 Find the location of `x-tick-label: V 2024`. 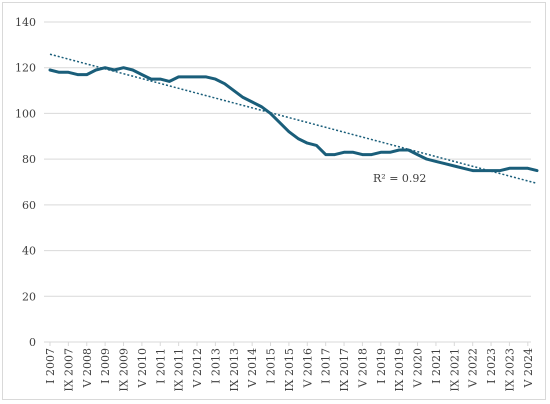

x-tick-label: V 2024 is located at coordinates (528, 368).